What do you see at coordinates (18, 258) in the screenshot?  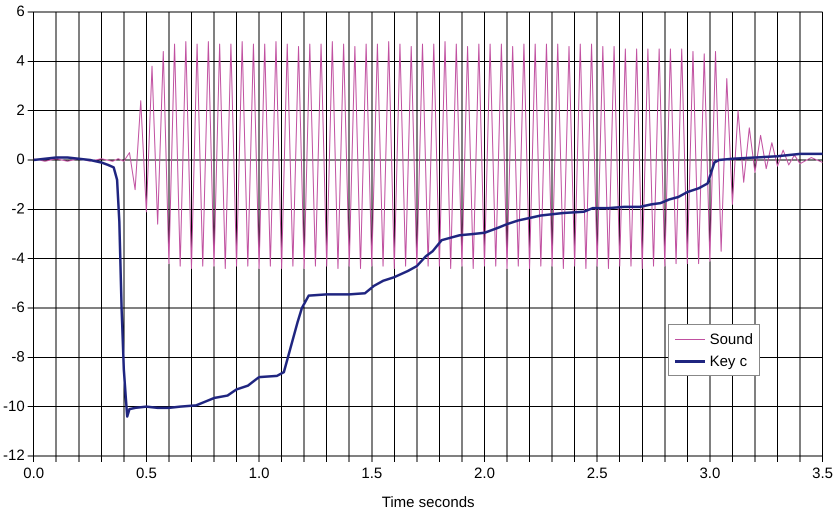 I see `y-tick-label: -4` at bounding box center [18, 258].